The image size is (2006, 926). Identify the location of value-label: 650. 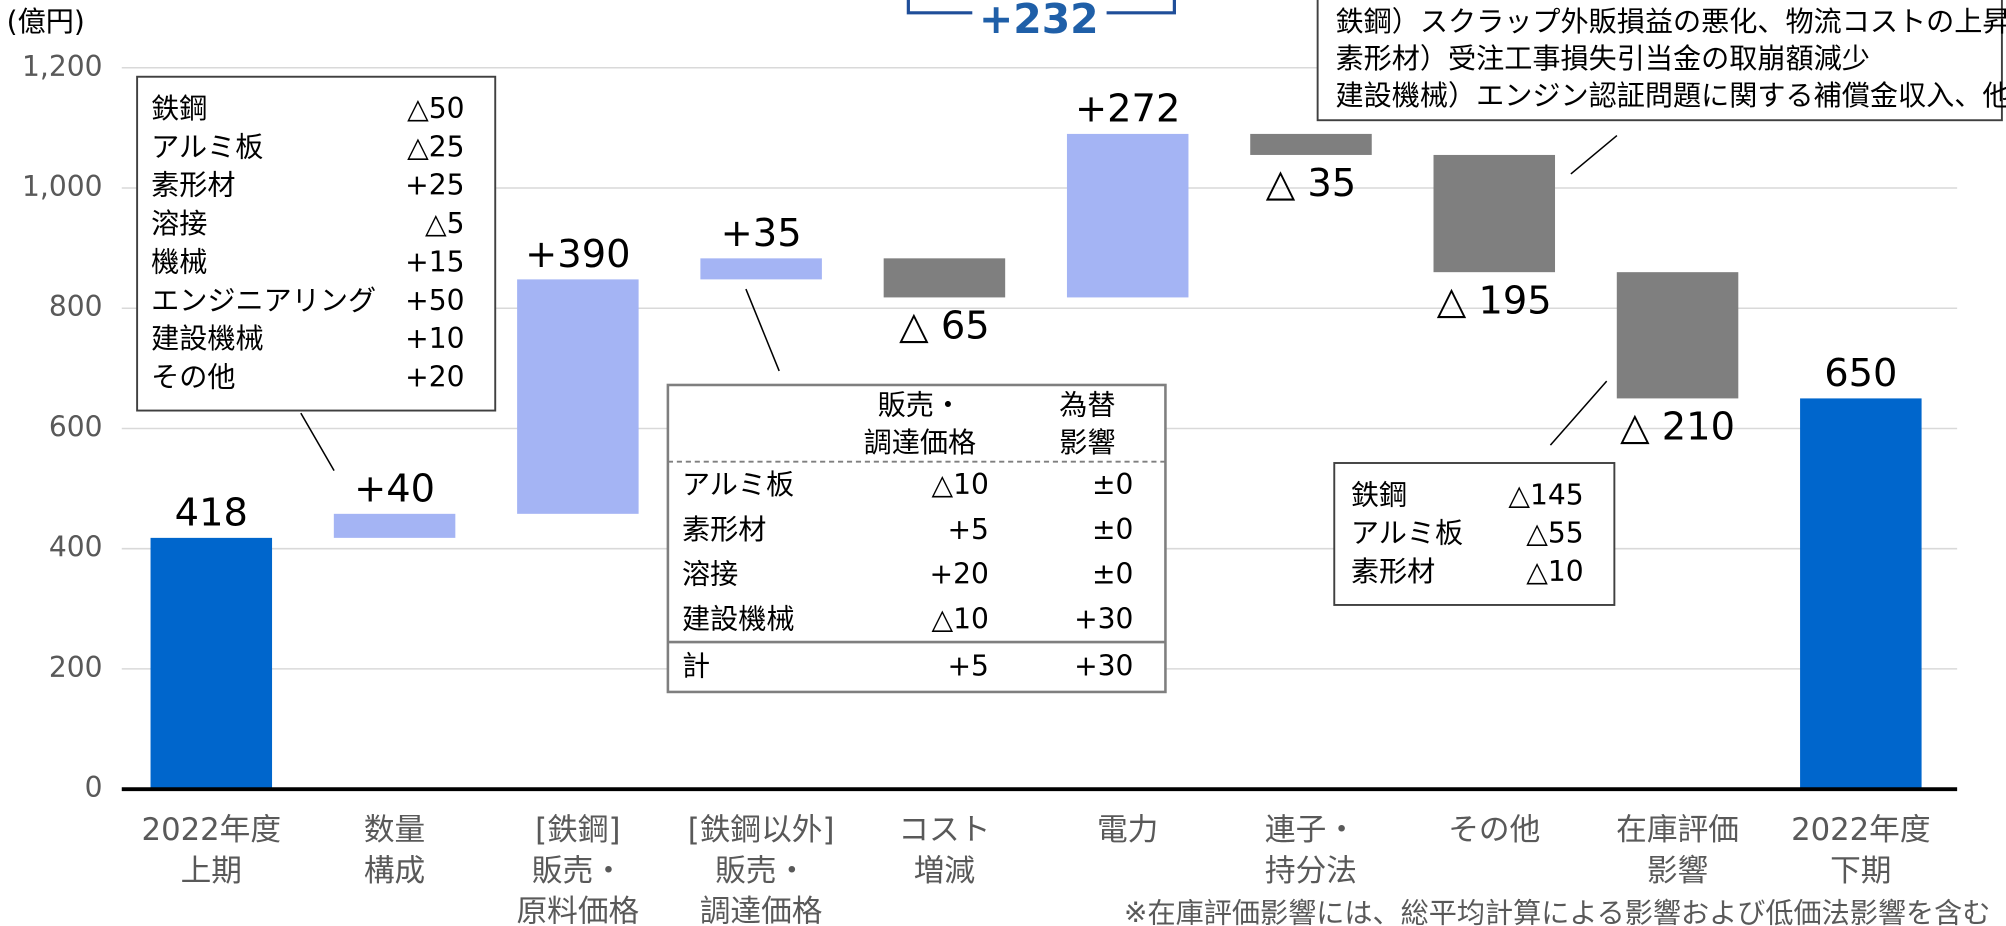
(1860, 373).